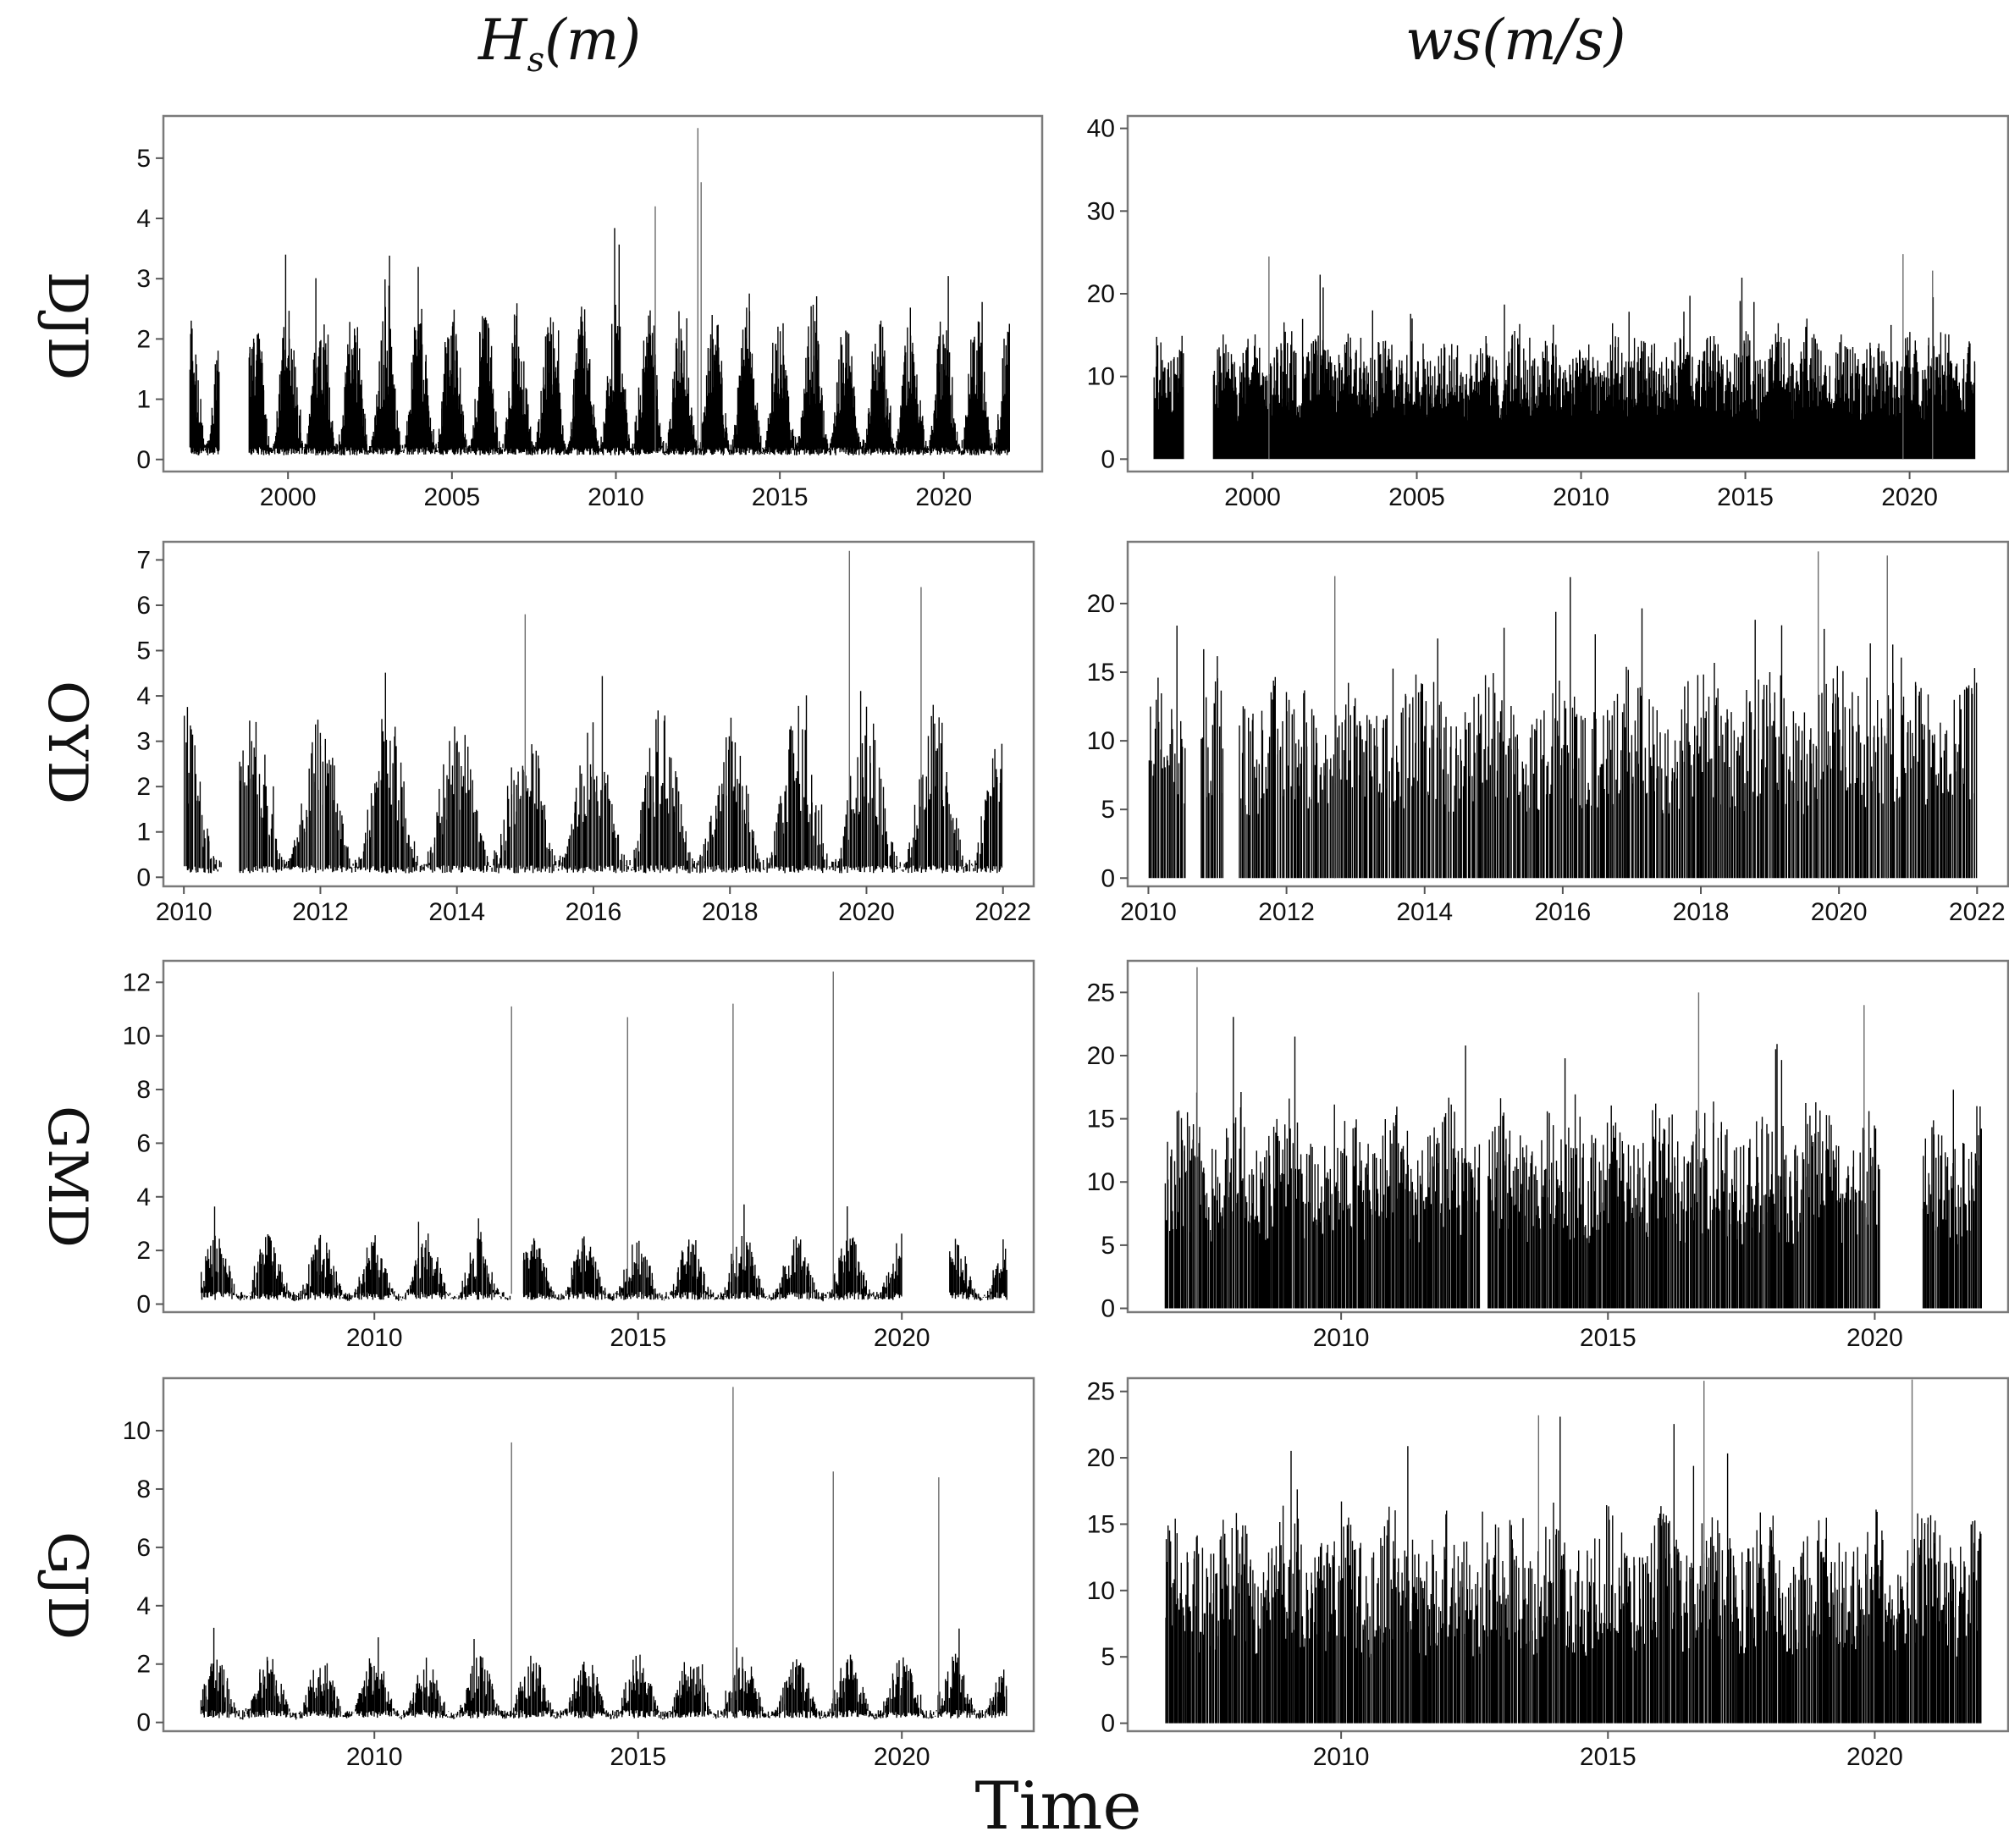 This screenshot has width=2009, height=1848. I want to click on row-label-djd: DJD, so click(67, 326).